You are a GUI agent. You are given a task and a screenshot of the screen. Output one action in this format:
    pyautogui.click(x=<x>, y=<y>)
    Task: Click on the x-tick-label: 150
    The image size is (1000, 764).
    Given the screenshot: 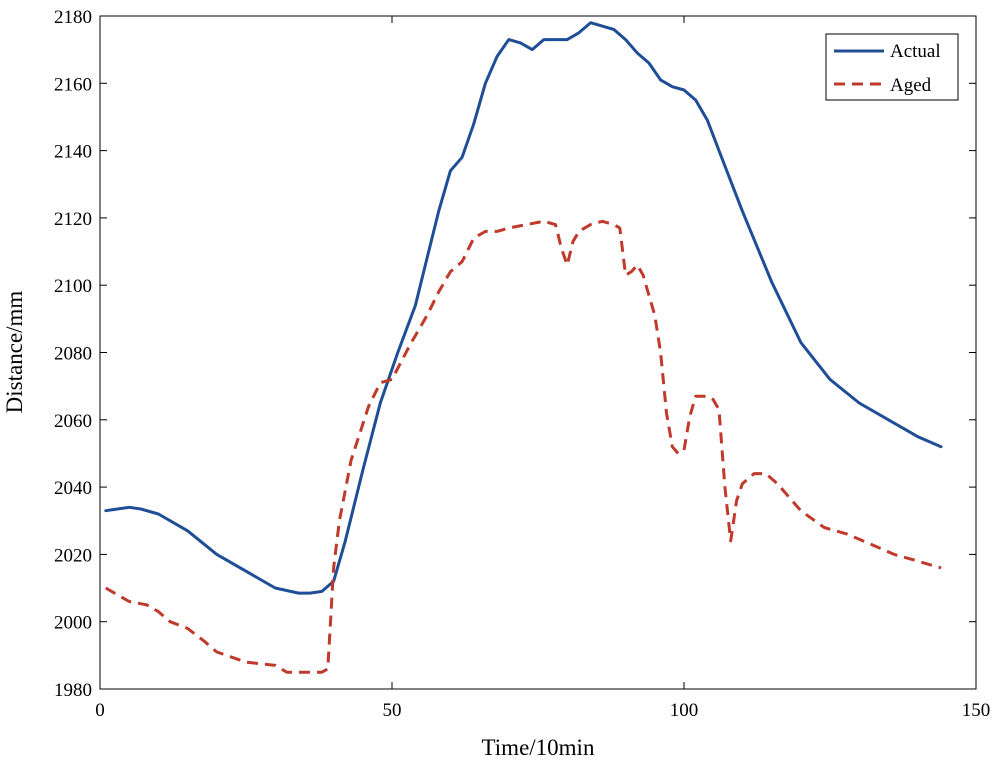 What is the action you would take?
    pyautogui.click(x=976, y=710)
    